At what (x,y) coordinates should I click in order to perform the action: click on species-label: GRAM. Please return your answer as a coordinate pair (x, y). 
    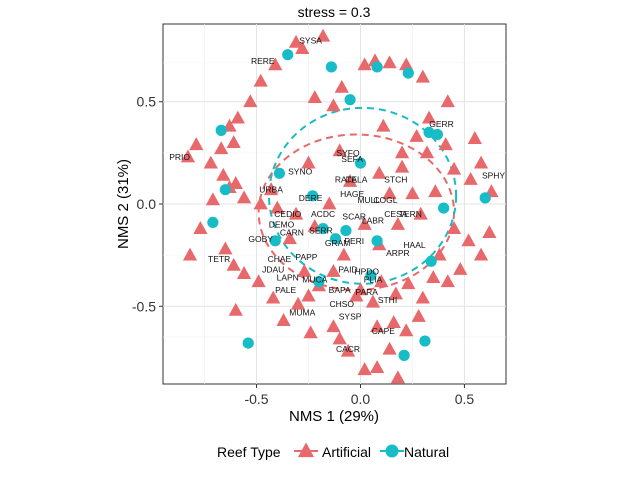
    Looking at the image, I should click on (338, 243).